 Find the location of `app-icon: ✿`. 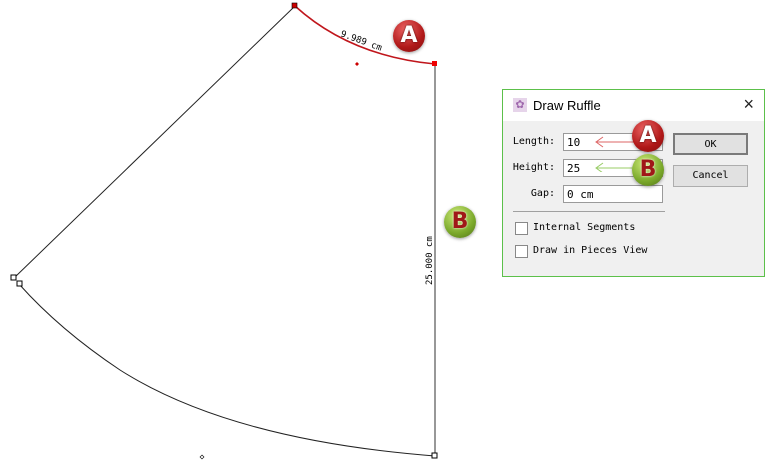

app-icon: ✿ is located at coordinates (520, 105).